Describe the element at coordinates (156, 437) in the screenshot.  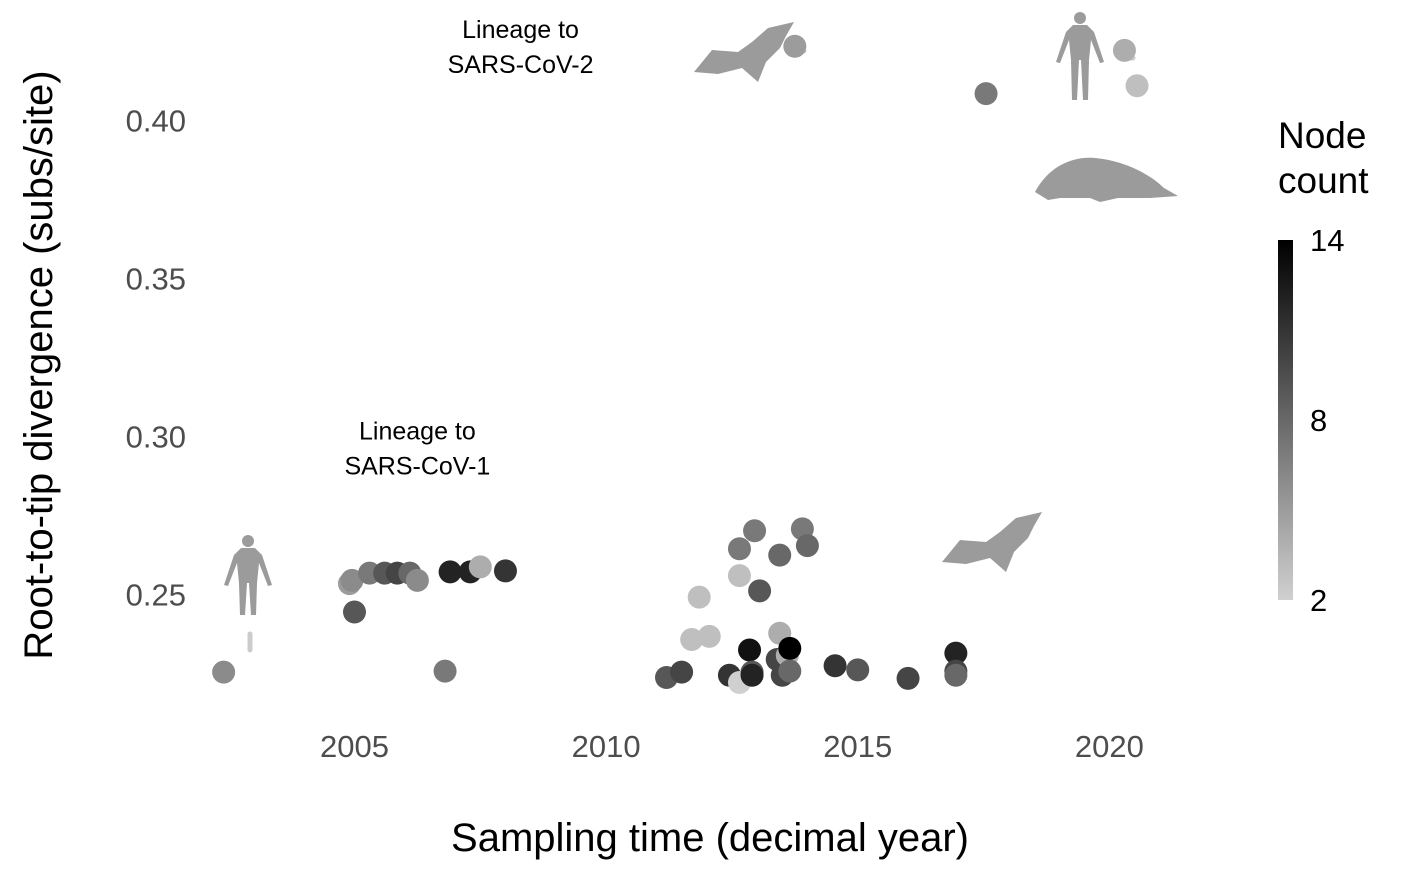
I see `y-tick-label: 0.30` at that location.